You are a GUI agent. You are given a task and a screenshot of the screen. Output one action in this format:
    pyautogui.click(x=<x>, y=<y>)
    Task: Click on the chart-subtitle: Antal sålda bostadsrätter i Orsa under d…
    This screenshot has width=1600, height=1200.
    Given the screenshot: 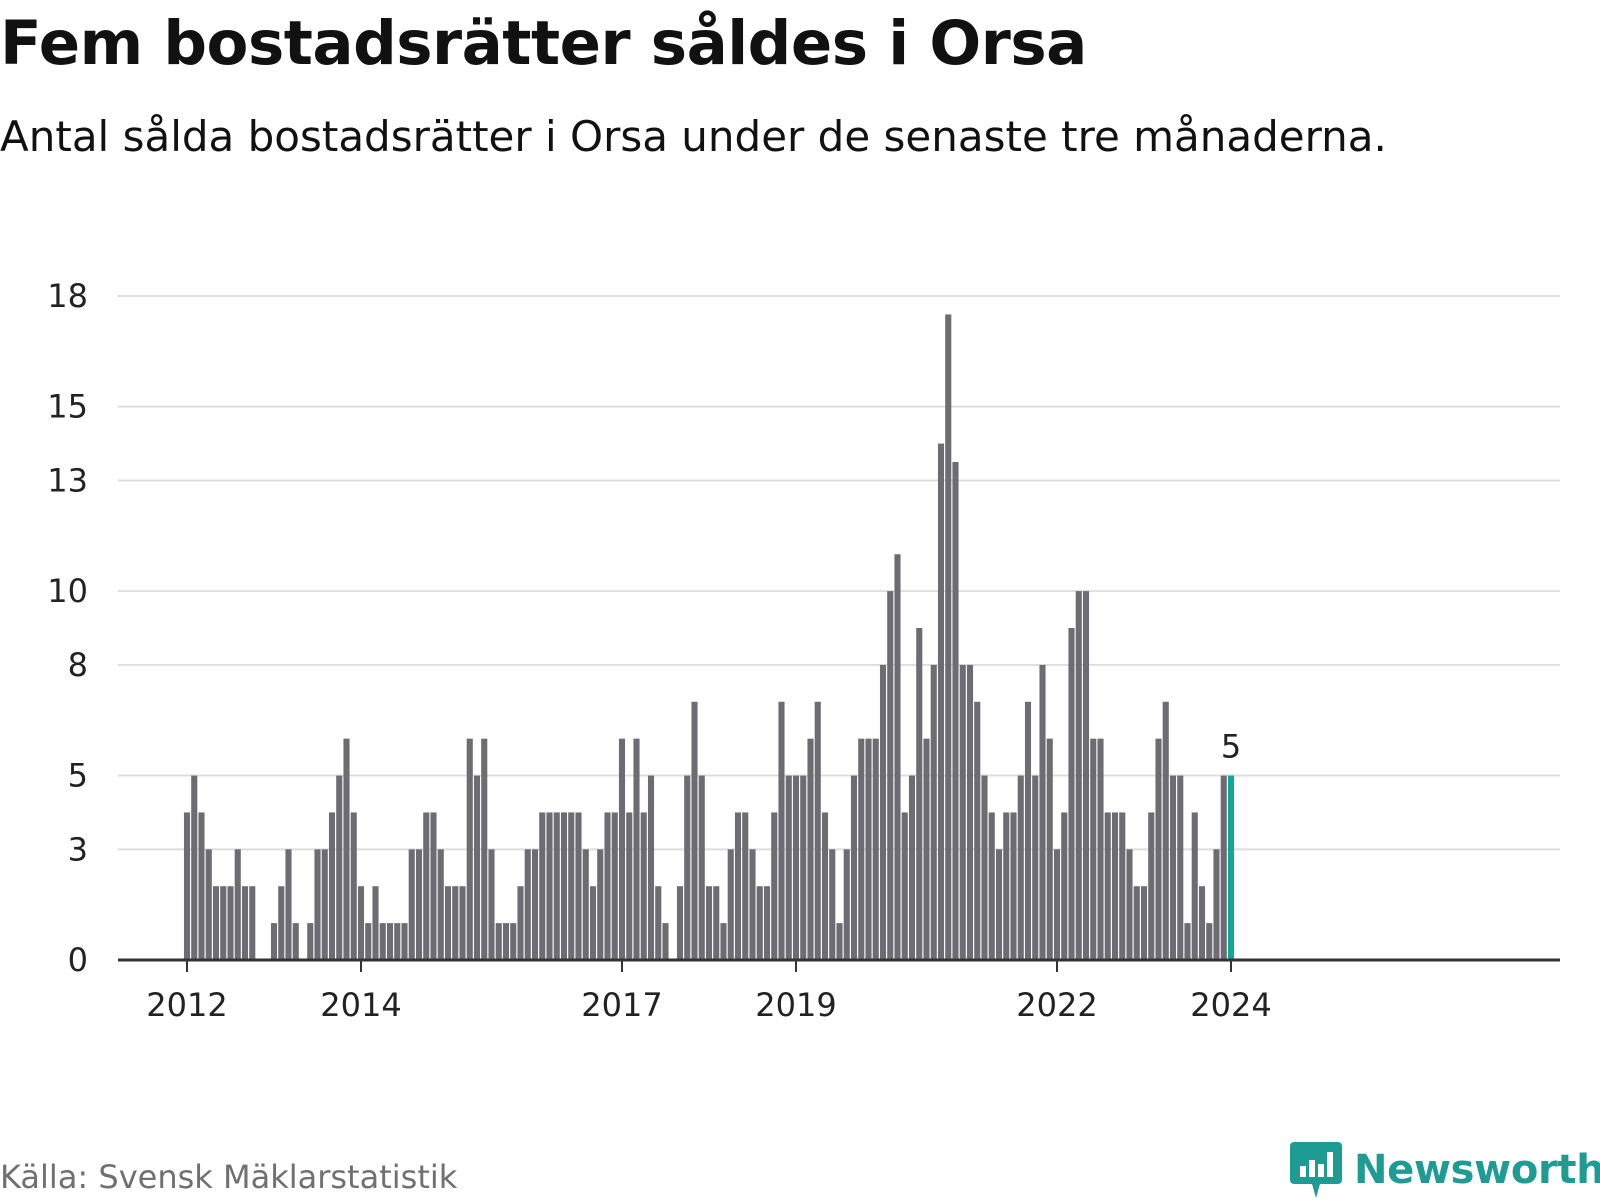 What is the action you would take?
    pyautogui.click(x=693, y=136)
    